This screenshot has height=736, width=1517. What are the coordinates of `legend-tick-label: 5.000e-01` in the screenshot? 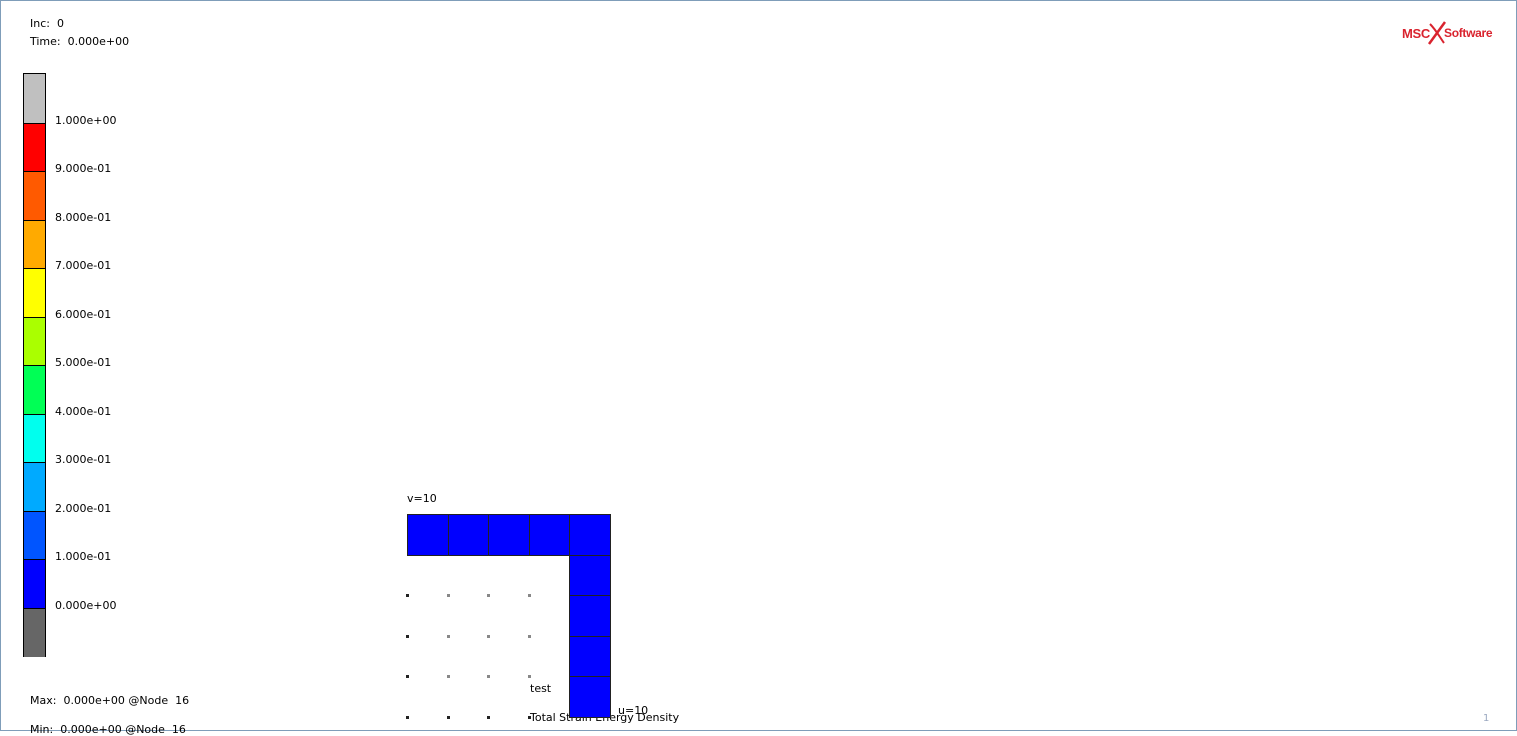 It's located at (83, 362).